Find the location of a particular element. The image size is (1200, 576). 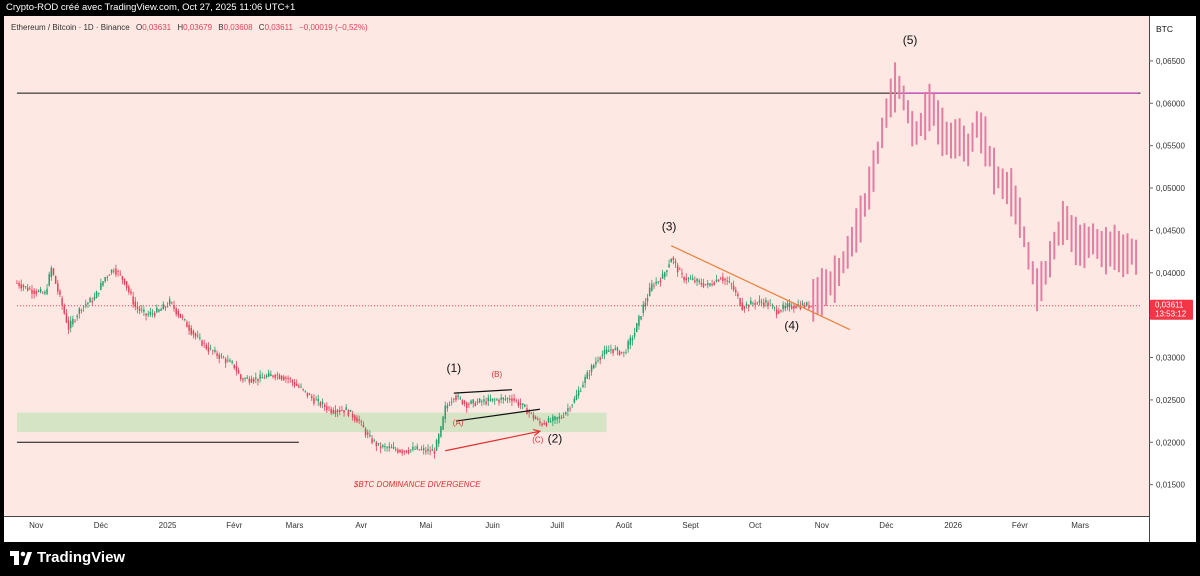

tradingview-logo: TradingView is located at coordinates (67, 557).